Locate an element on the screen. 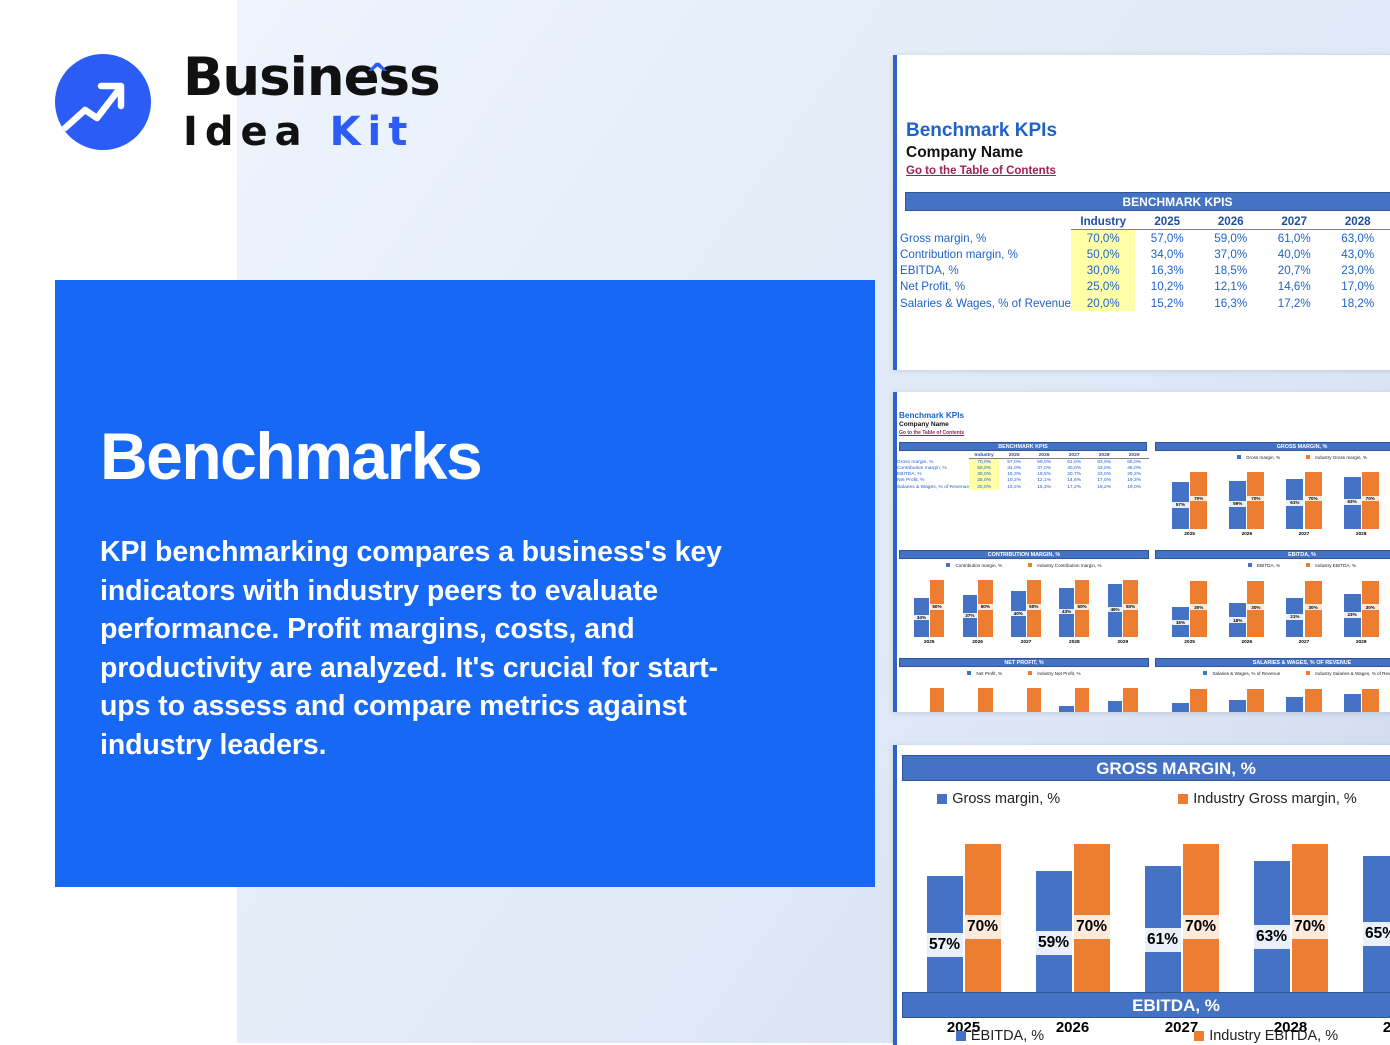 The width and height of the screenshot is (1390, 1045). kpi-year-value: 65,0% is located at coordinates (1134, 462).